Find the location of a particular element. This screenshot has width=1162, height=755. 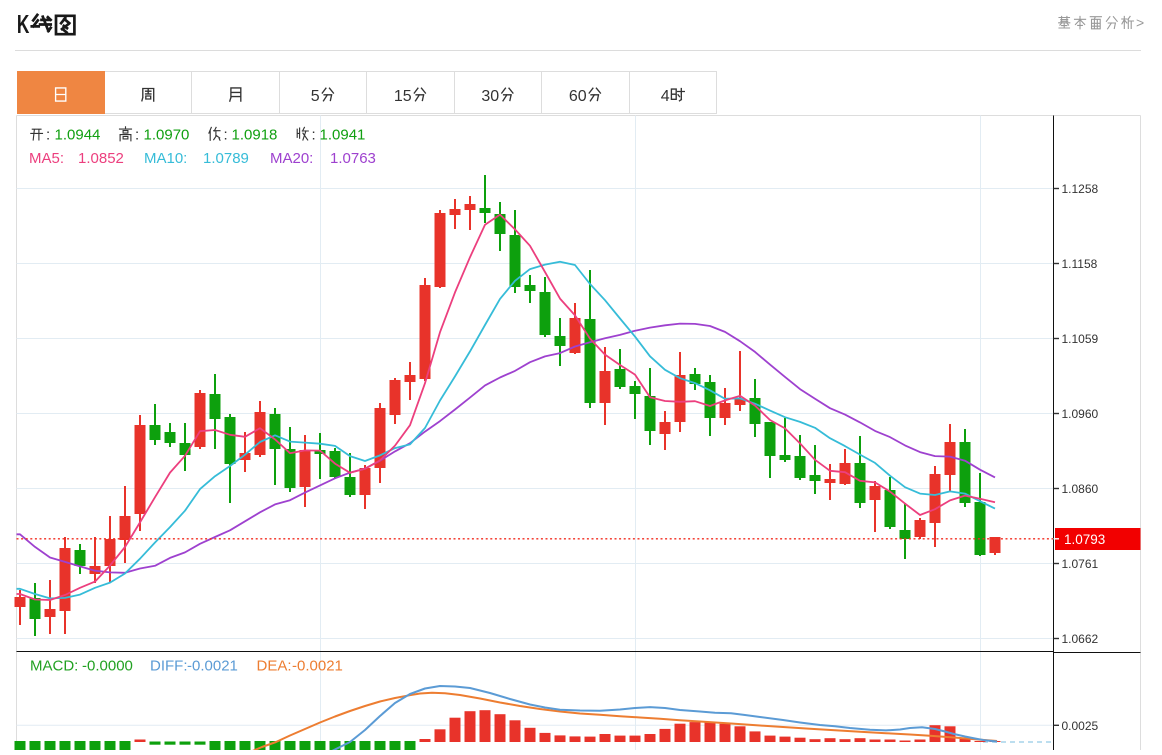

svg-text: 1.0860 is located at coordinates (1080, 489).